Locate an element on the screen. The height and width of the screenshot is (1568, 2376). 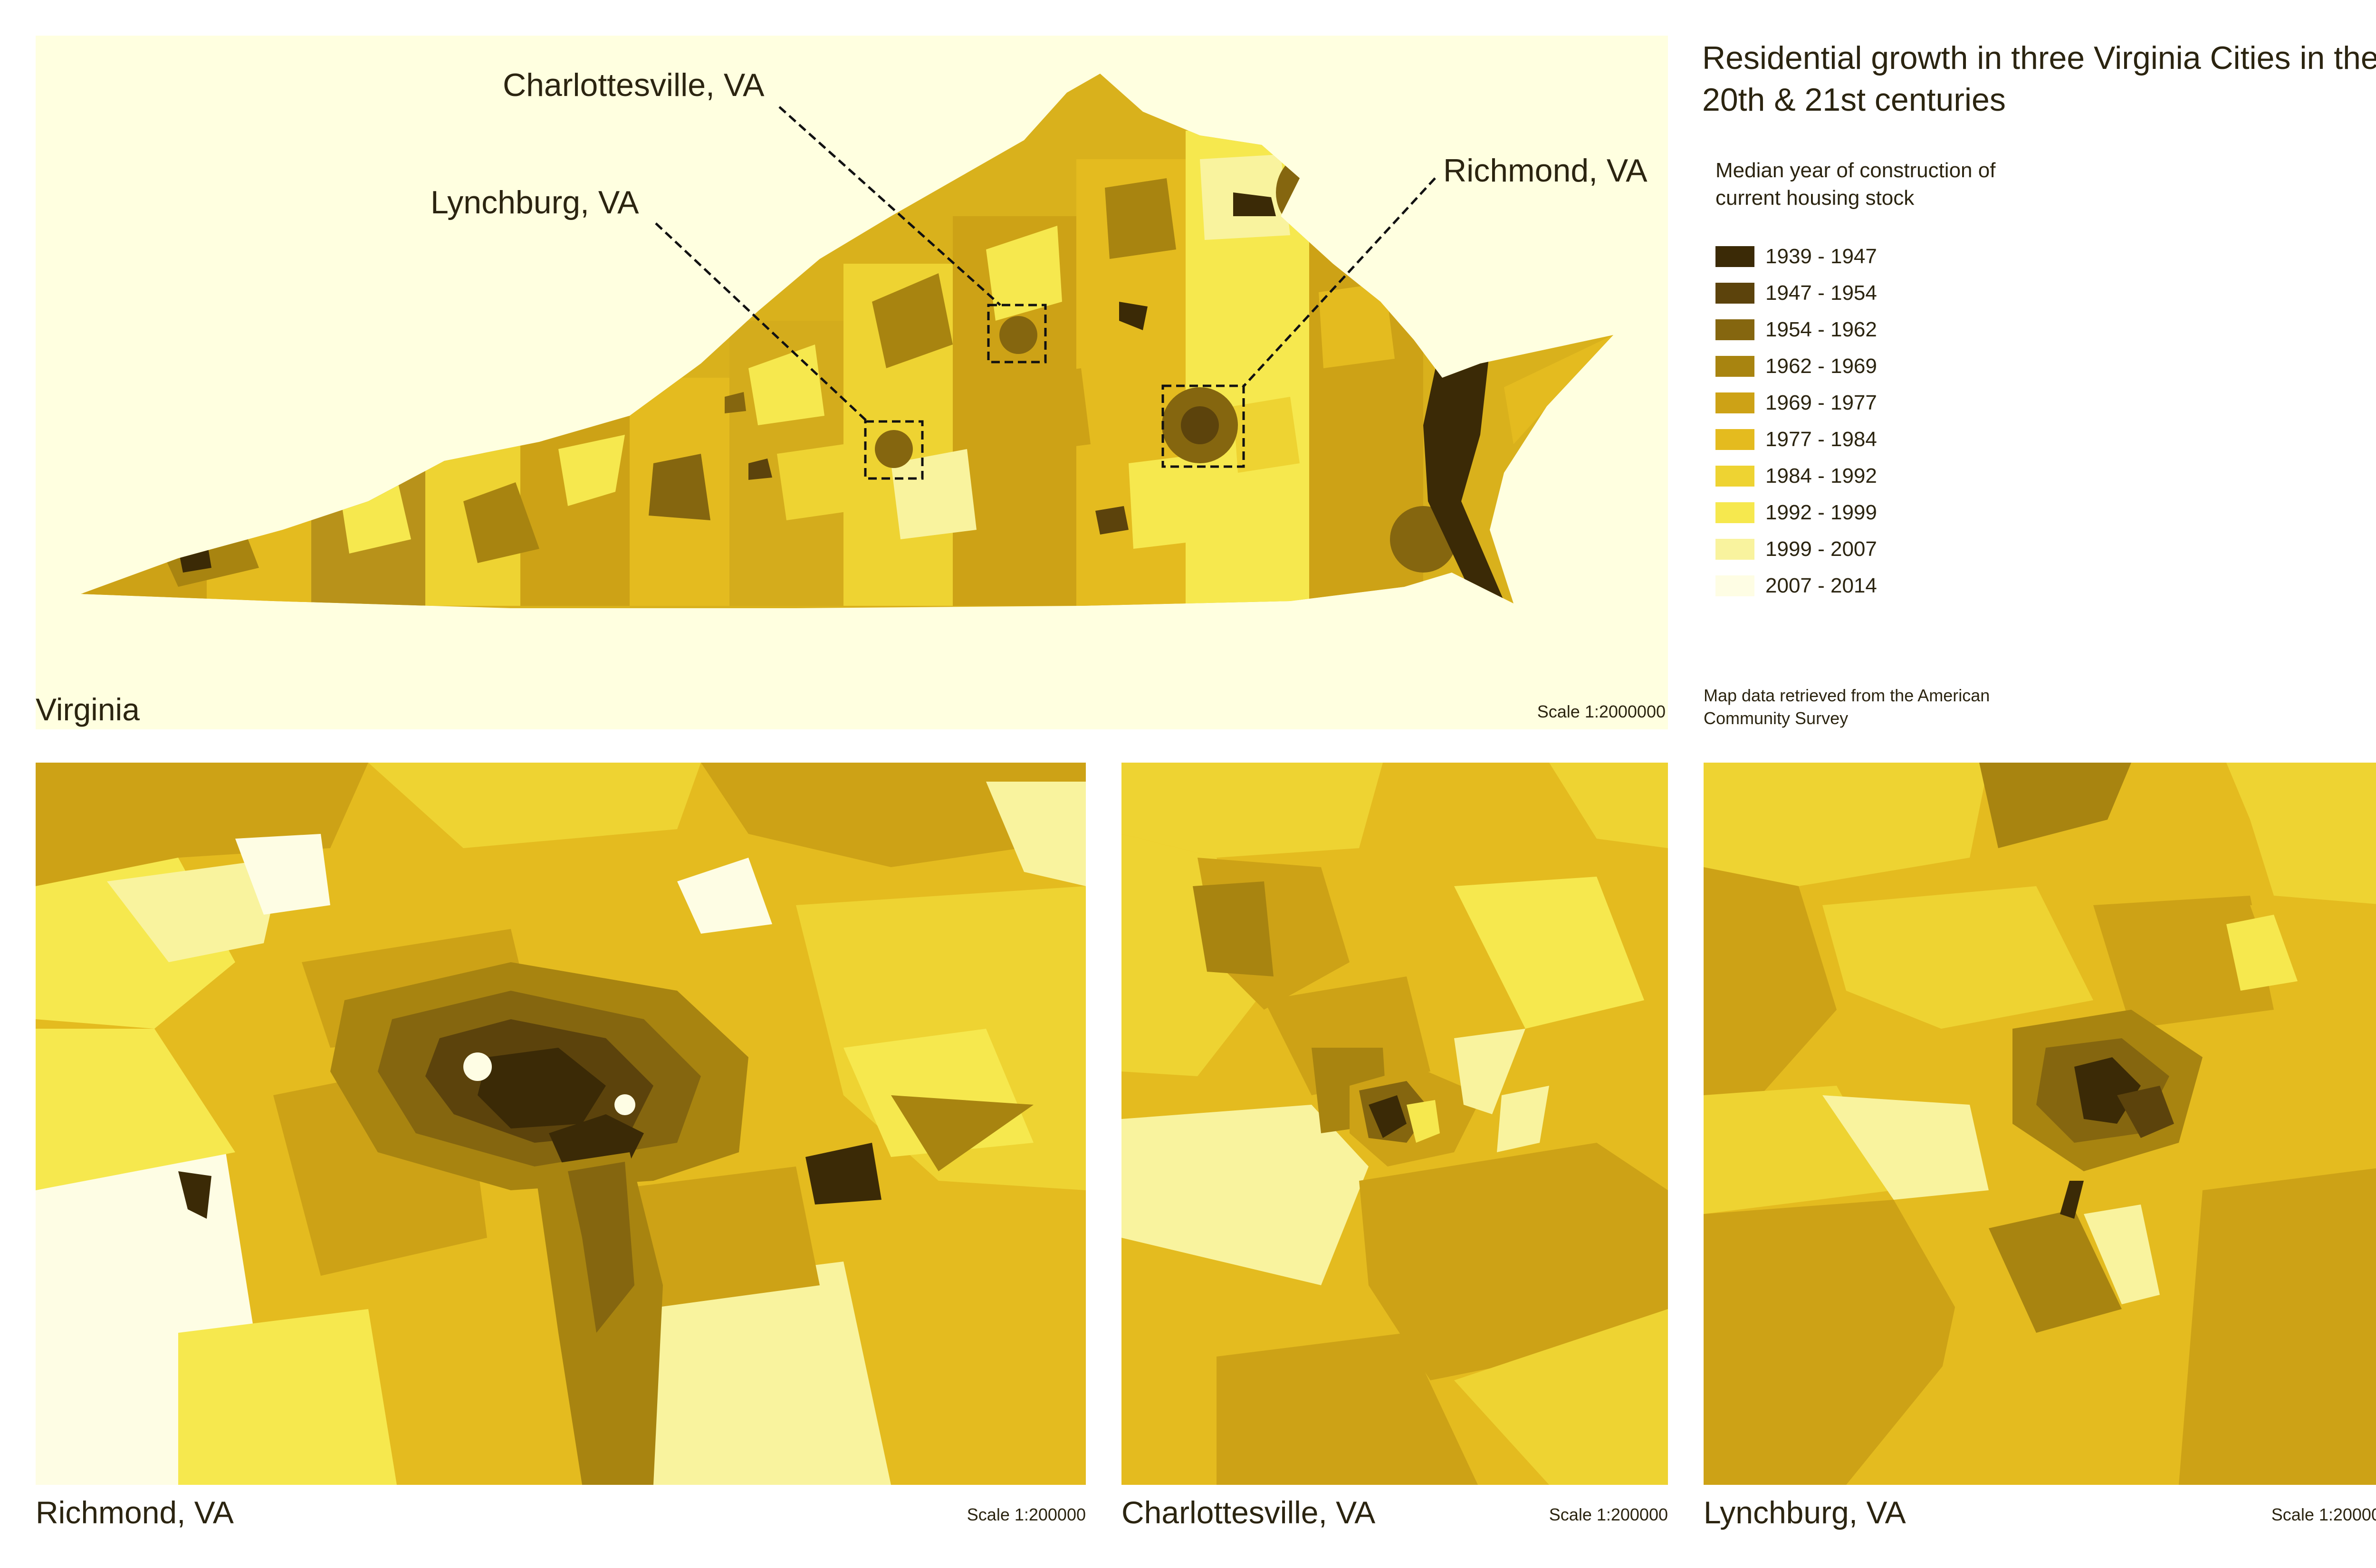
richmond-leader-line is located at coordinates (1339, 283).